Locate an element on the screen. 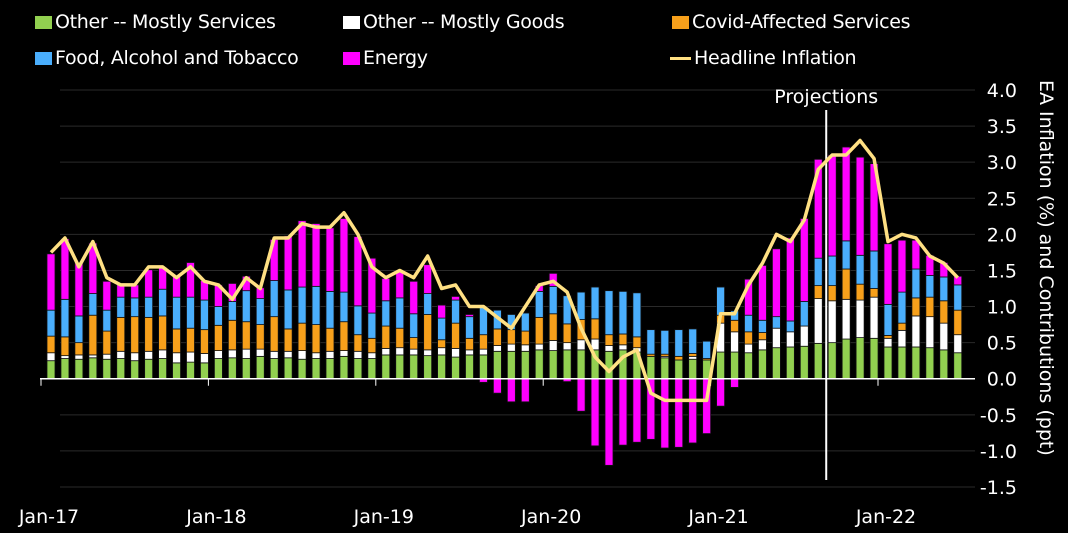 This screenshot has width=1068, height=533. legend-item-food: Food, Alcohol and Tobacco is located at coordinates (167, 58).